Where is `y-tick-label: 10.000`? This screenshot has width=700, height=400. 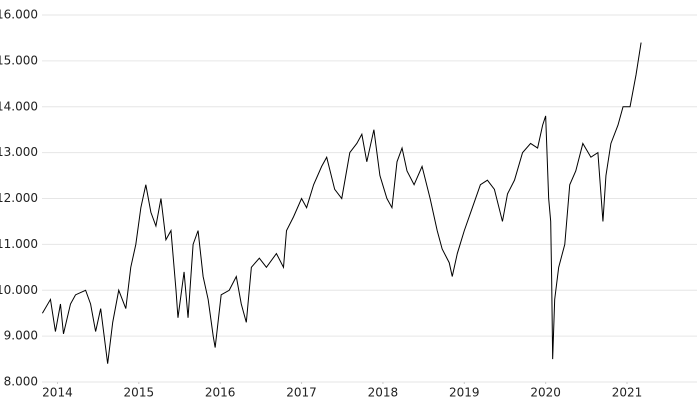
y-tick-label: 10.000 is located at coordinates (19, 290).